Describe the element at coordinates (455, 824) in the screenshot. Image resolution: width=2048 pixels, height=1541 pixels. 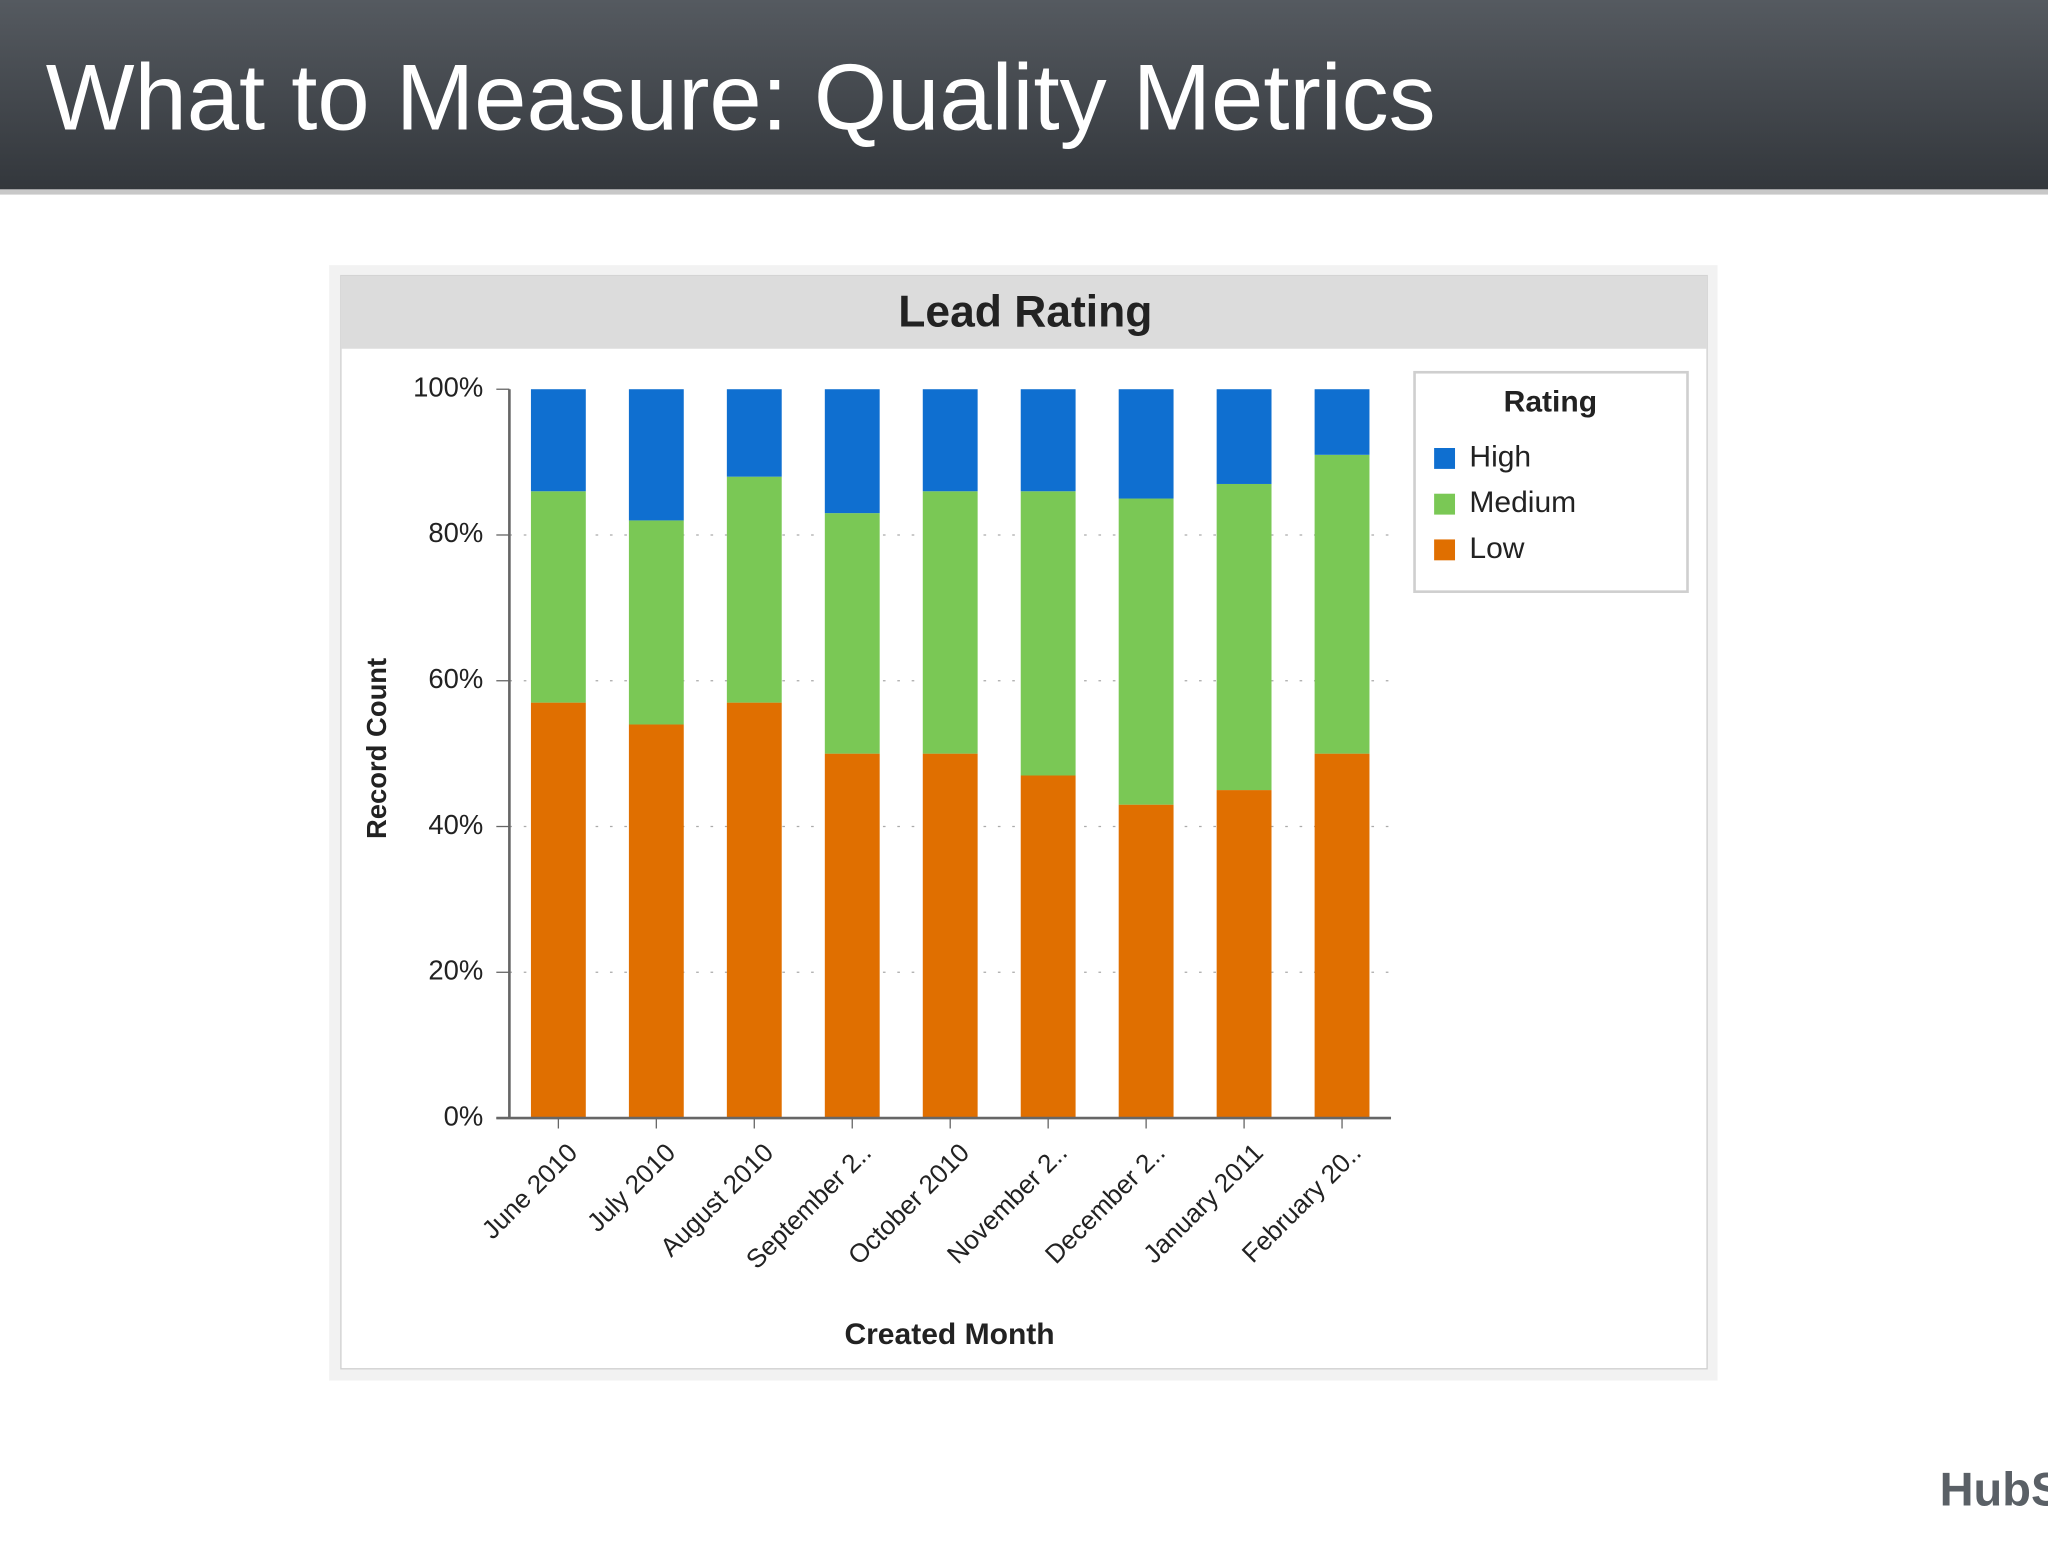
I see `y-tick-label: 40%` at that location.